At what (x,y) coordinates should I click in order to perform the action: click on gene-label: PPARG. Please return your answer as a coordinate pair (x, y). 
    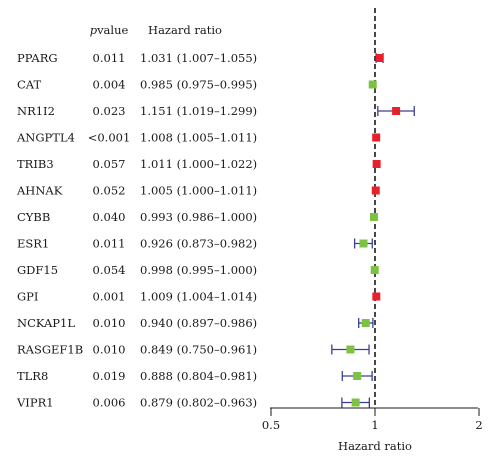
    Looking at the image, I should click on (37, 58).